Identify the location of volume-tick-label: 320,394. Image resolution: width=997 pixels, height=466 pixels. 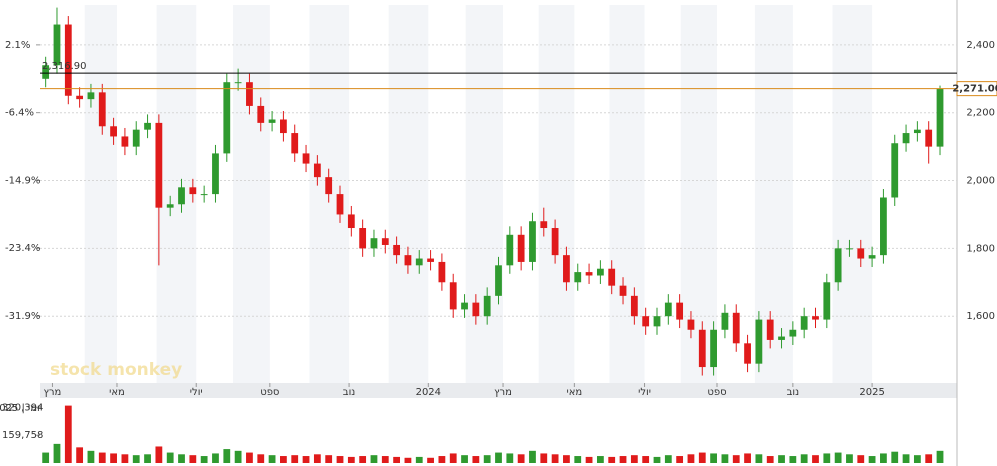
(22, 407).